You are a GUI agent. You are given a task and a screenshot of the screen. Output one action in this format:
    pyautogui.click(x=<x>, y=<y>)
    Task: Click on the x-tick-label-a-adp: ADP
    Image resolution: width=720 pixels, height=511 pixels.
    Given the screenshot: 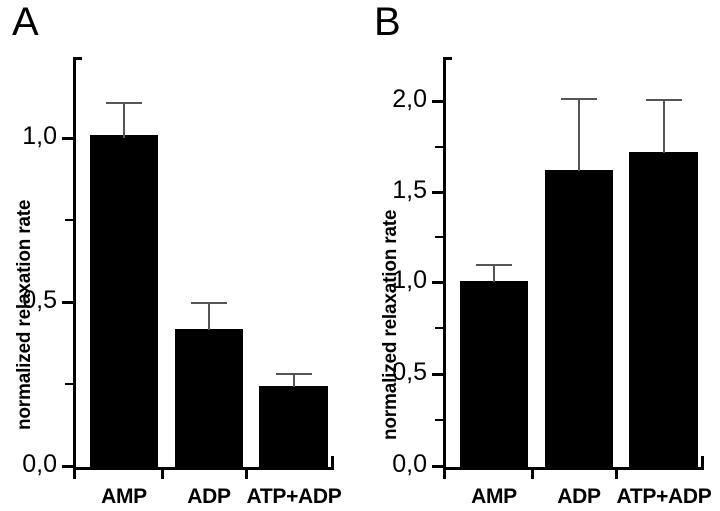 What is the action you would take?
    pyautogui.click(x=209, y=496)
    